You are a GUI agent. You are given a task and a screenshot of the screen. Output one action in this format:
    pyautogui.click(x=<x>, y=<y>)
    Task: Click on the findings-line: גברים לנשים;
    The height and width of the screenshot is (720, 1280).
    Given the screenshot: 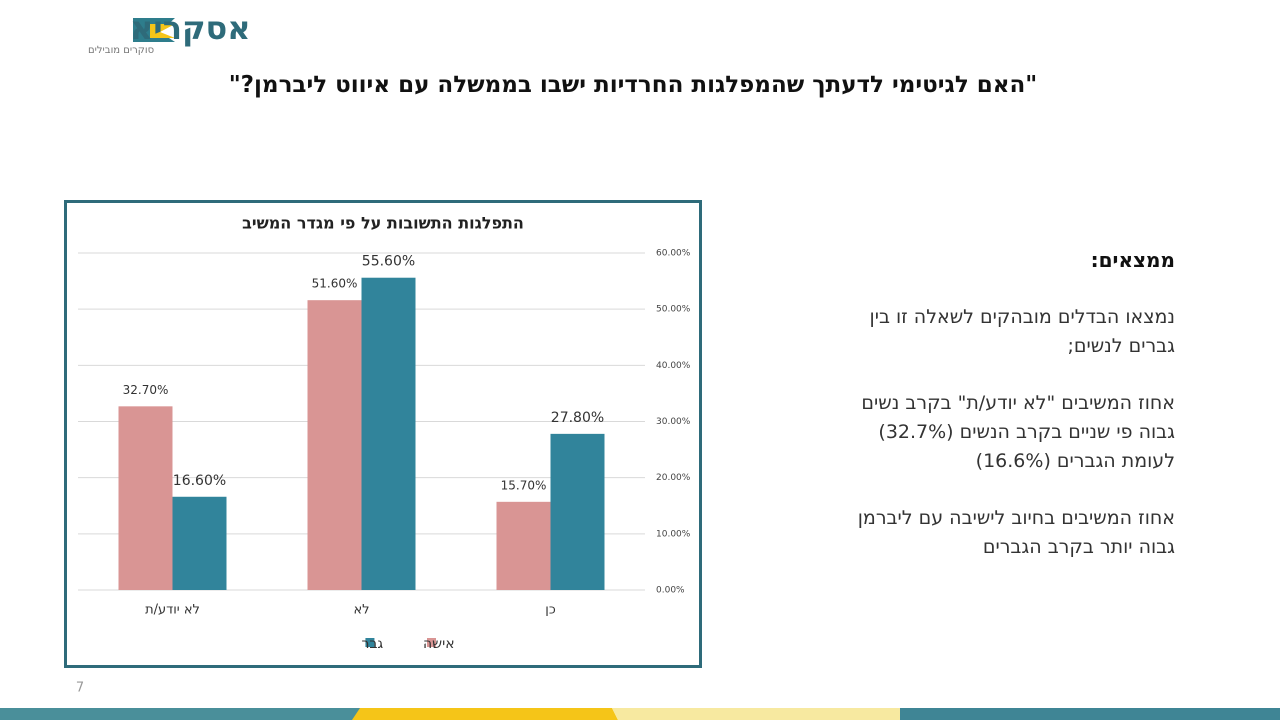 What is the action you would take?
    pyautogui.click(x=1121, y=346)
    